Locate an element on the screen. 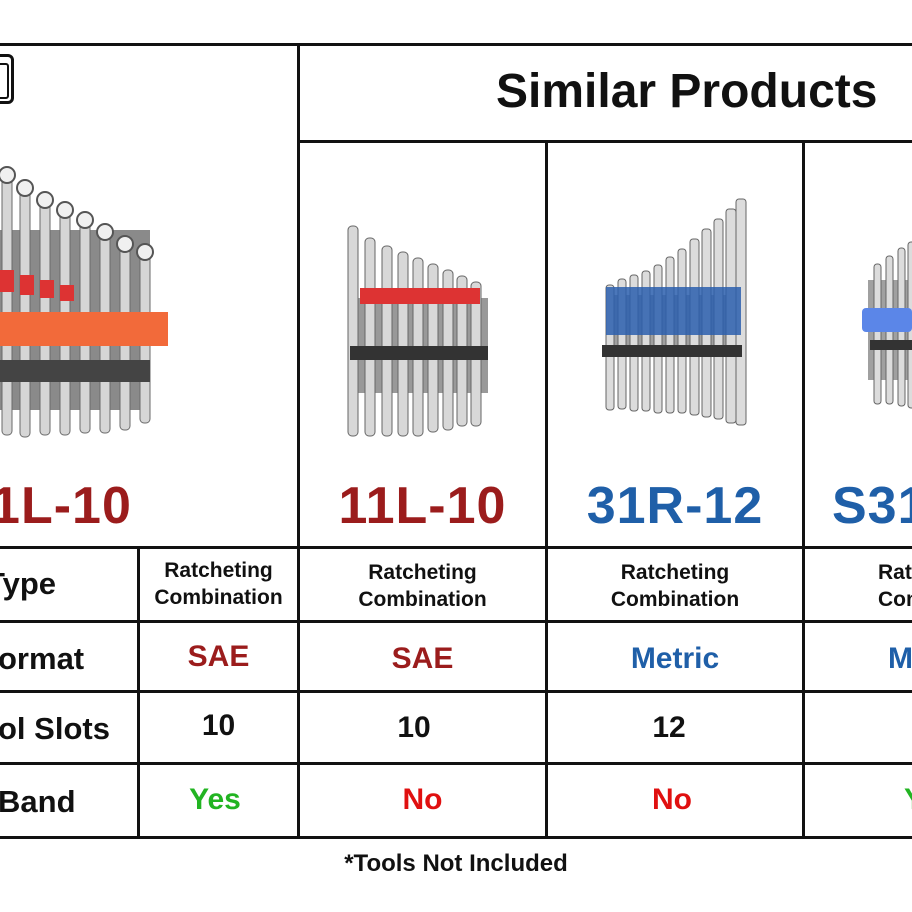 This screenshot has width=912, height=912. row-label-slots: ol Slots is located at coordinates (55, 728).